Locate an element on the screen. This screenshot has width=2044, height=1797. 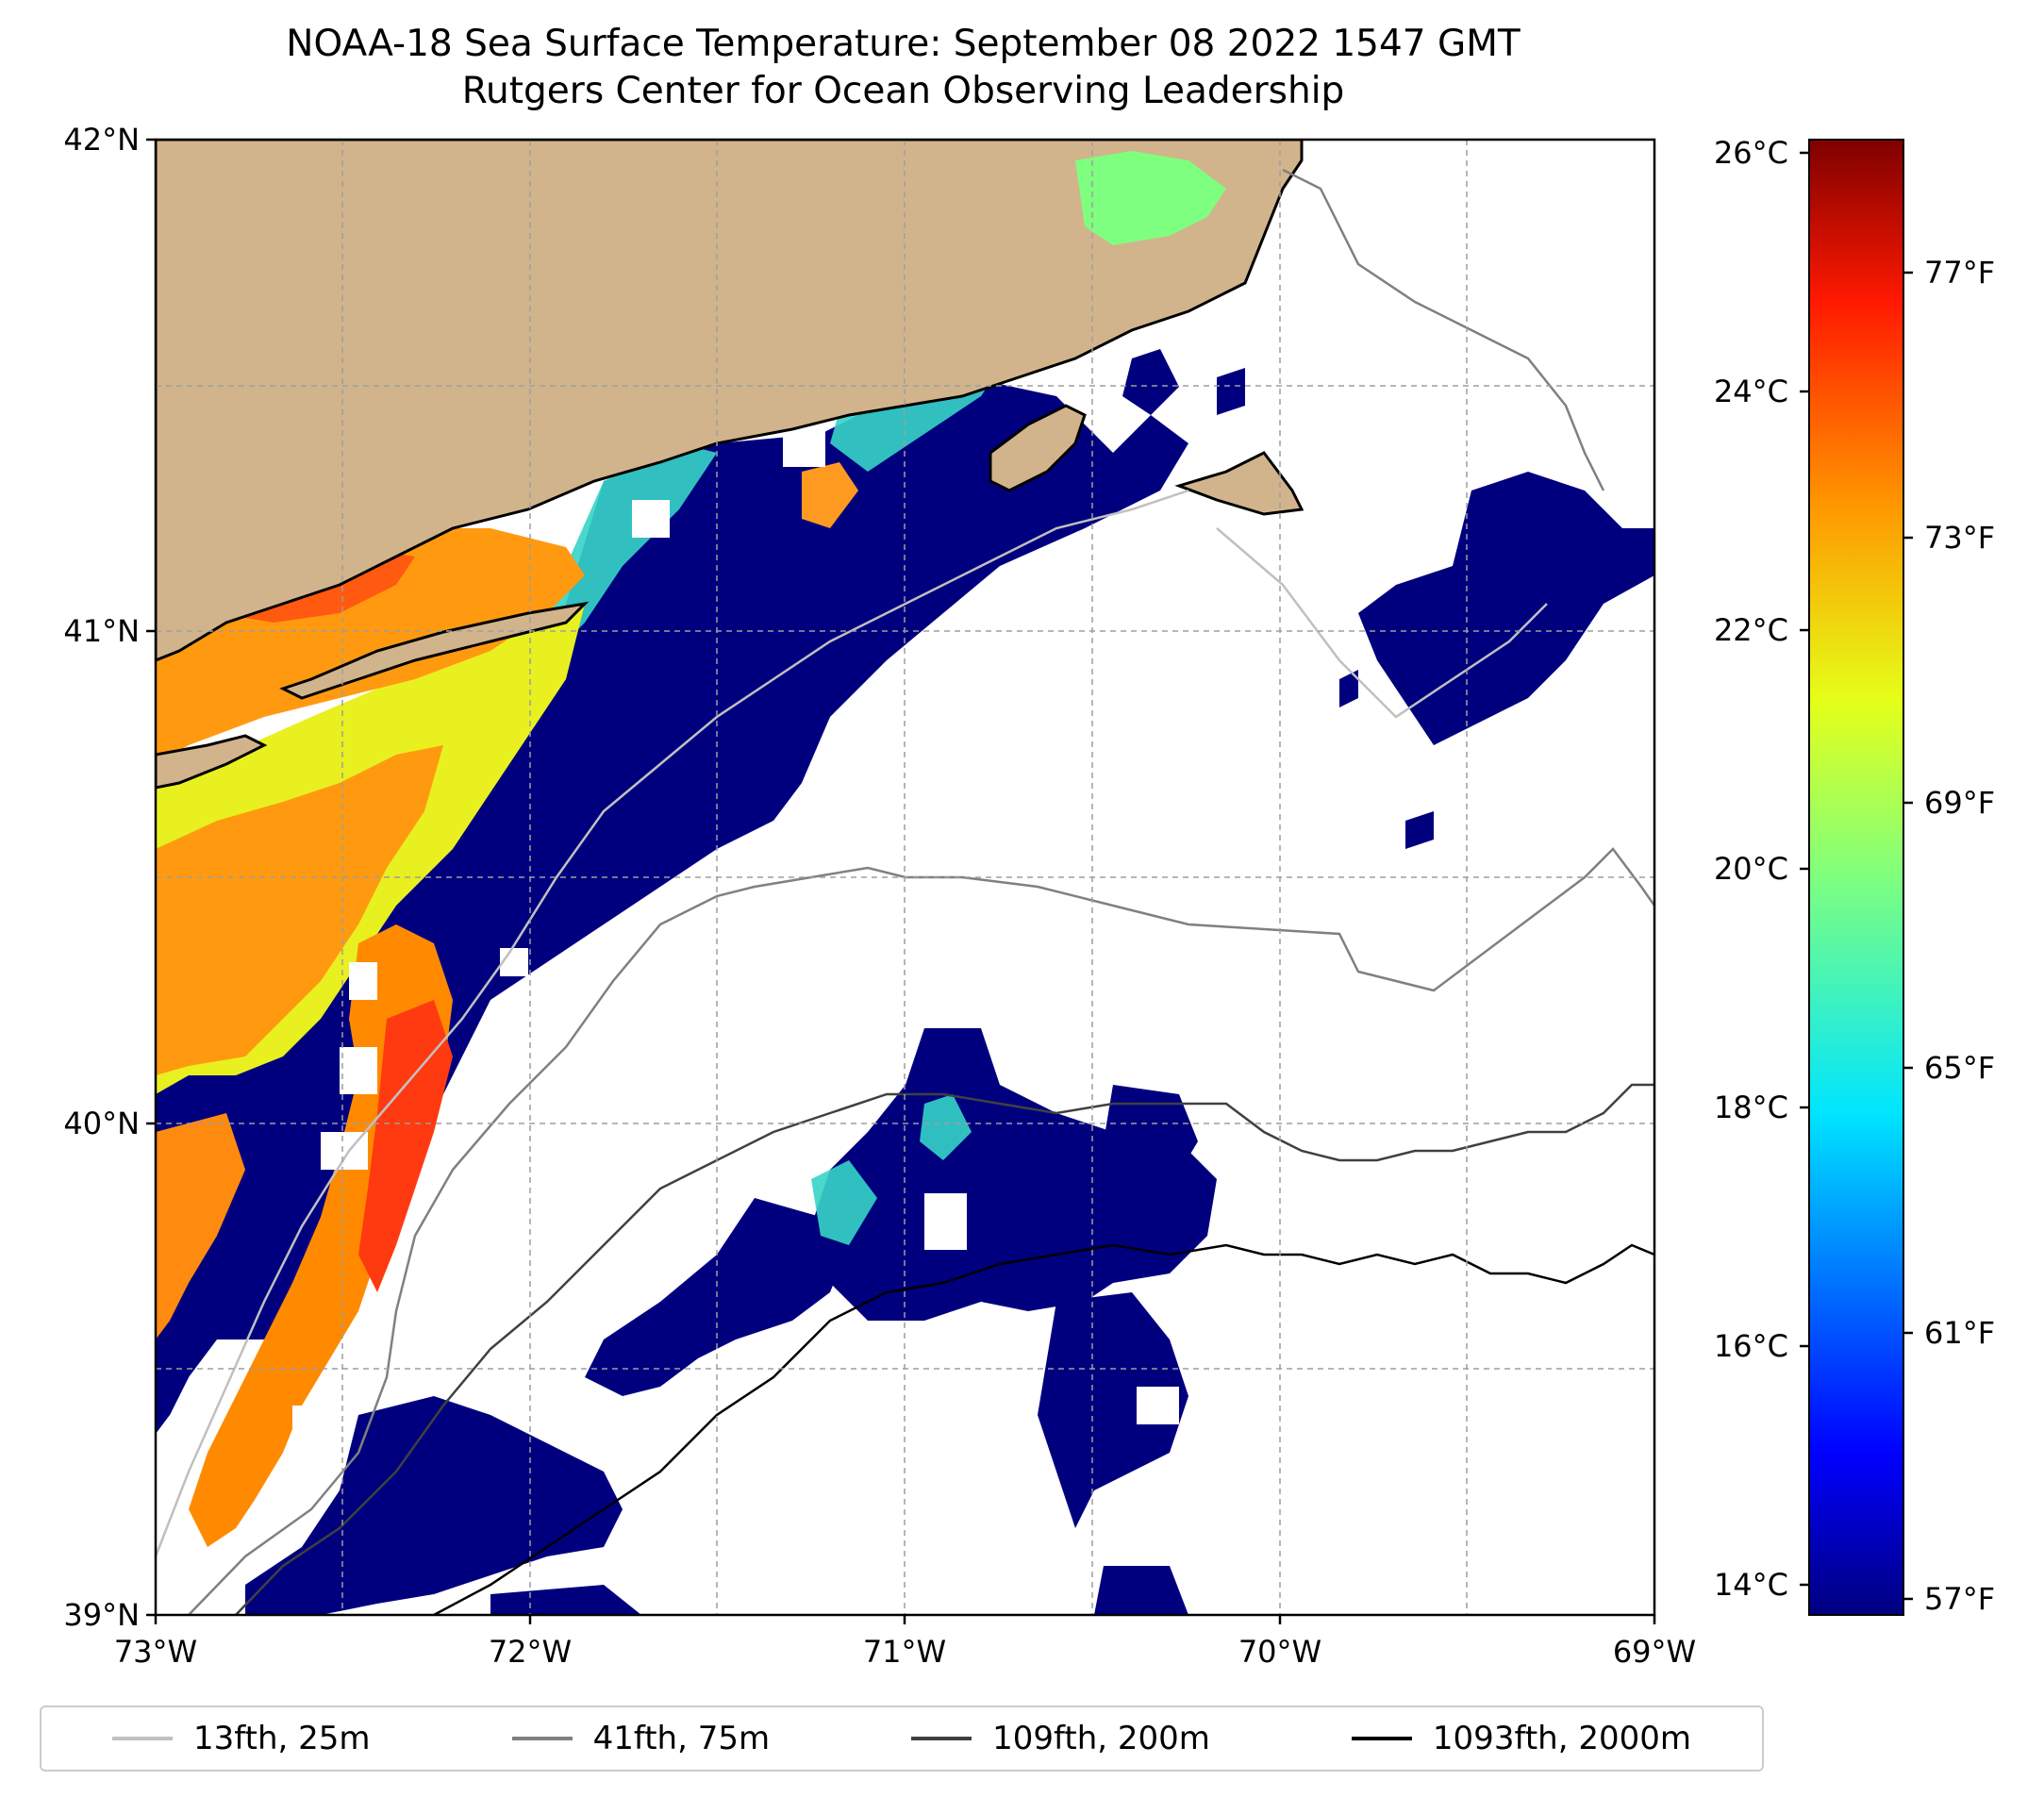
x-tick-label: 72°W is located at coordinates (531, 1652).